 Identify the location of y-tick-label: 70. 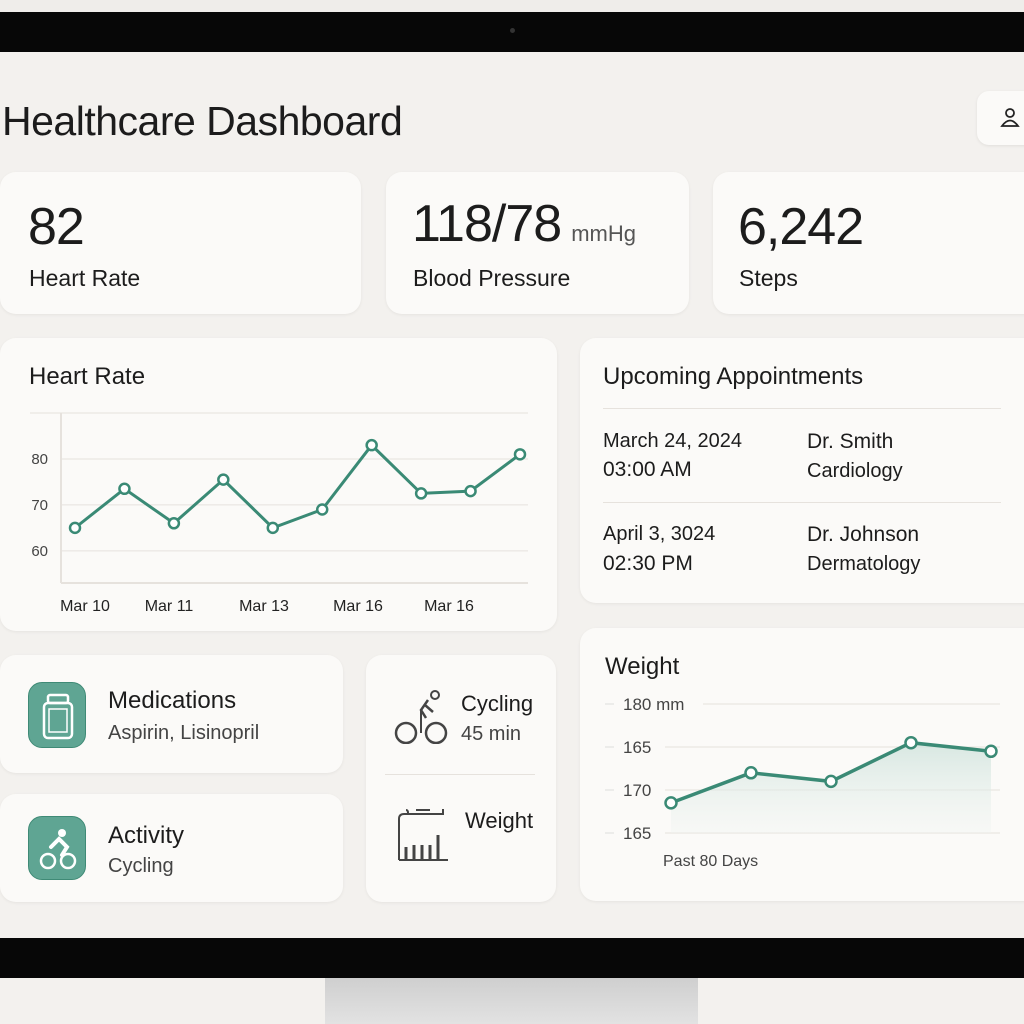
(39, 505).